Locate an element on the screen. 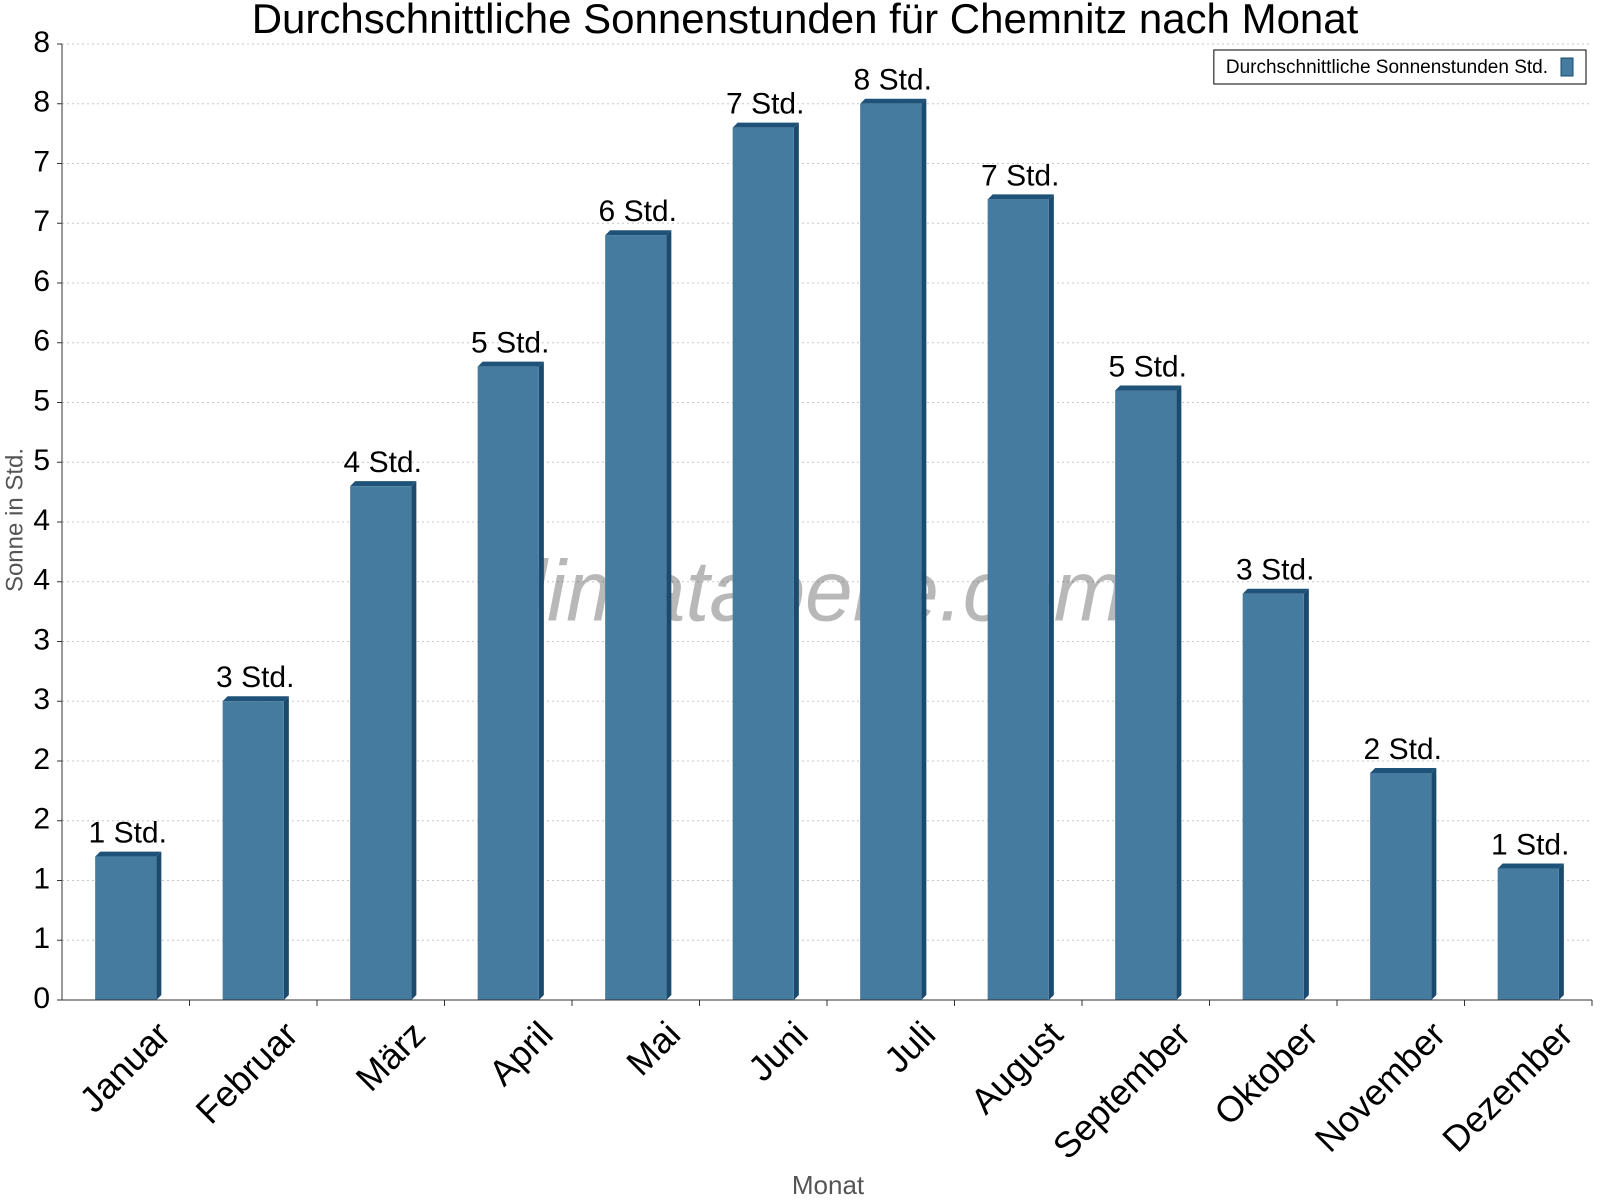 This screenshot has height=1200, width=1600. x-tick-label: Januar is located at coordinates (124, 1066).